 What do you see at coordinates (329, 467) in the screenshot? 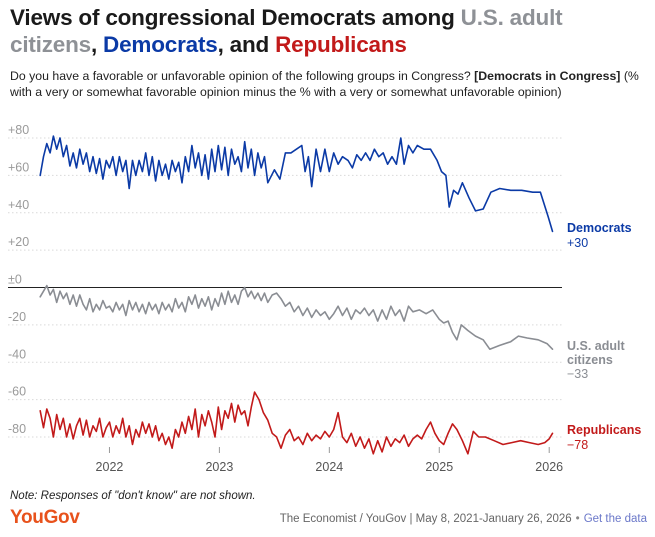
I see `x-tick-label: 2024` at bounding box center [329, 467].